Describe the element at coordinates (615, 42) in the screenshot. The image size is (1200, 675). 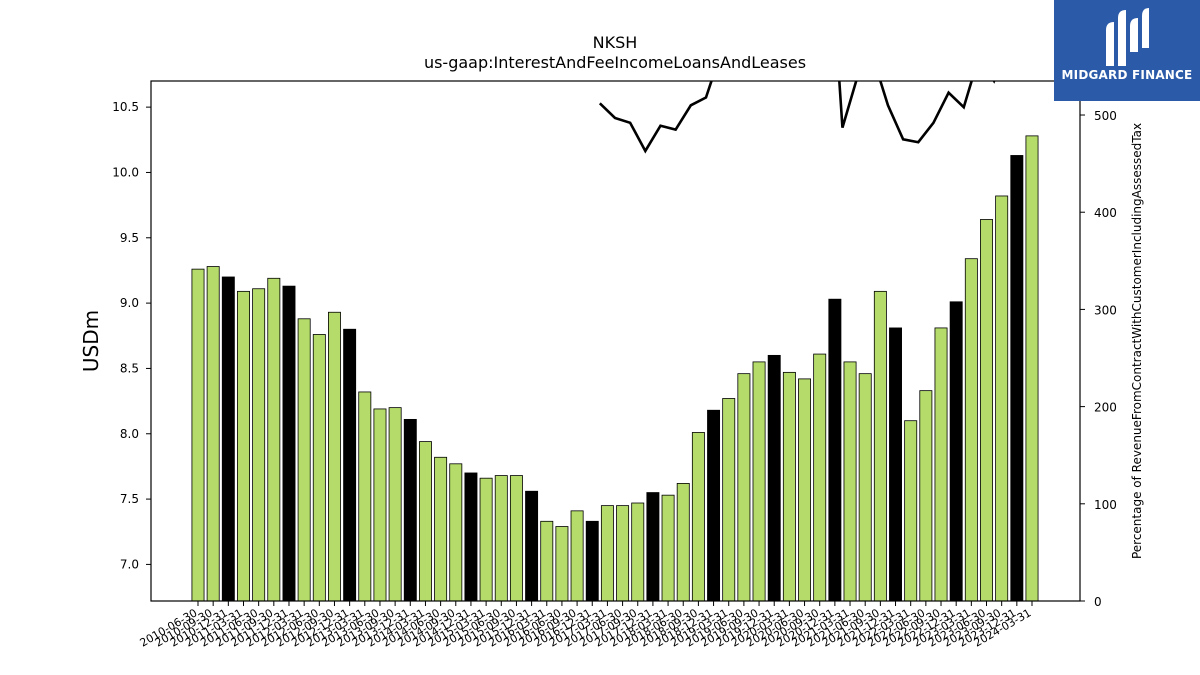
I see `chart-title: NKSH` at that location.